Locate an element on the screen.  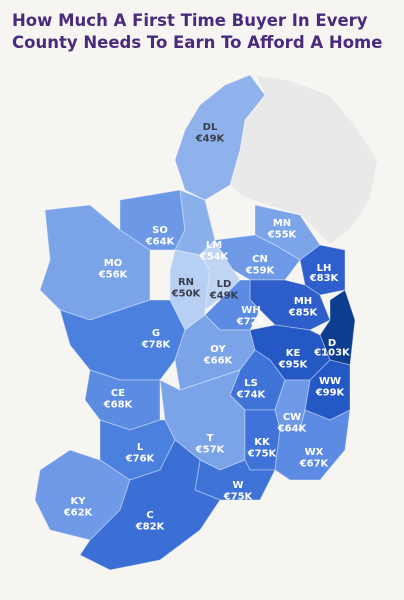
county-code: C is located at coordinates (149, 515).